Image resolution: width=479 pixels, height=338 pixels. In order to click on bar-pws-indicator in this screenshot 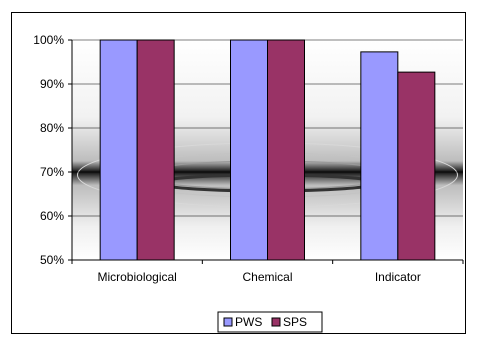, I will do `click(379, 156)`.